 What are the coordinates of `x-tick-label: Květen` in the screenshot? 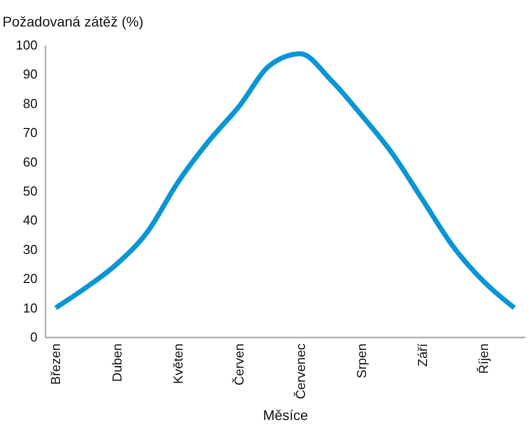 It's located at (178, 364).